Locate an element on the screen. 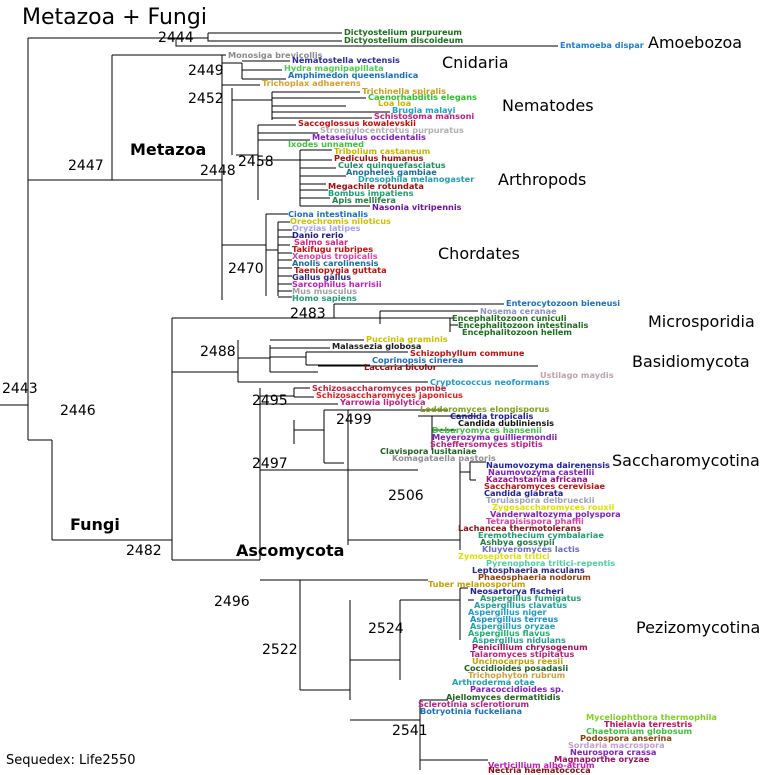  leaf-taxon-label: Tuber melanosporum is located at coordinates (476, 584).